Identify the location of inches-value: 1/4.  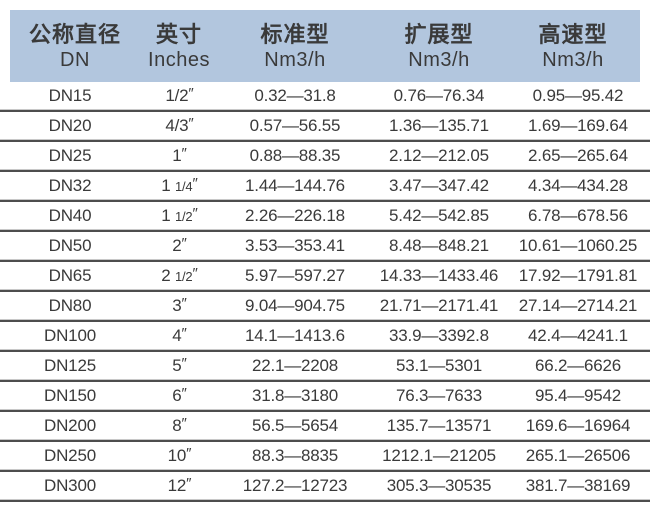
(183, 186).